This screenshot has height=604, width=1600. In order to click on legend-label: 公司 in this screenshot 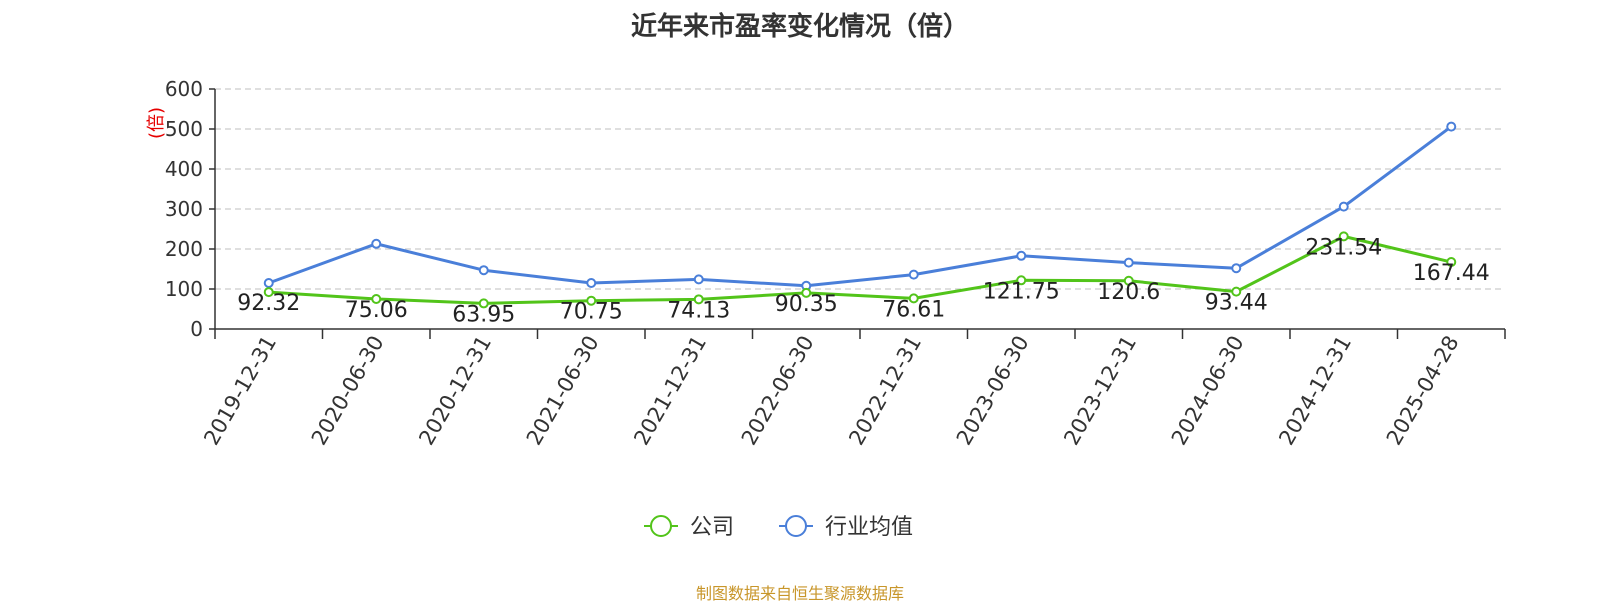, I will do `click(712, 527)`.